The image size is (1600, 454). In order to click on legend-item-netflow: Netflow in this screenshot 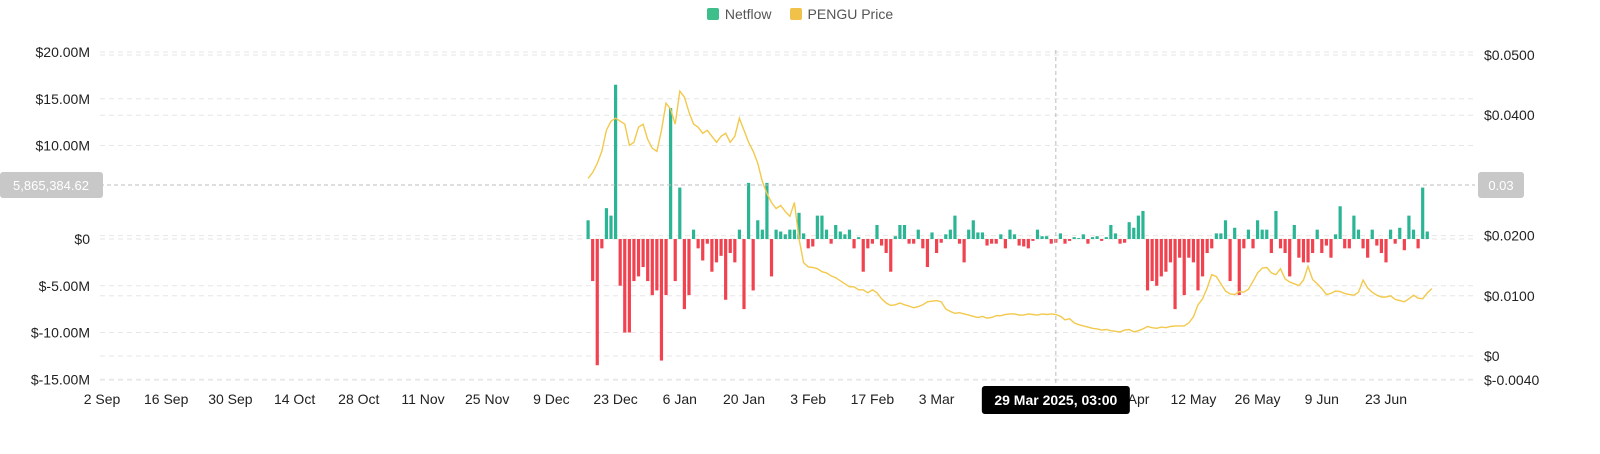, I will do `click(739, 14)`.